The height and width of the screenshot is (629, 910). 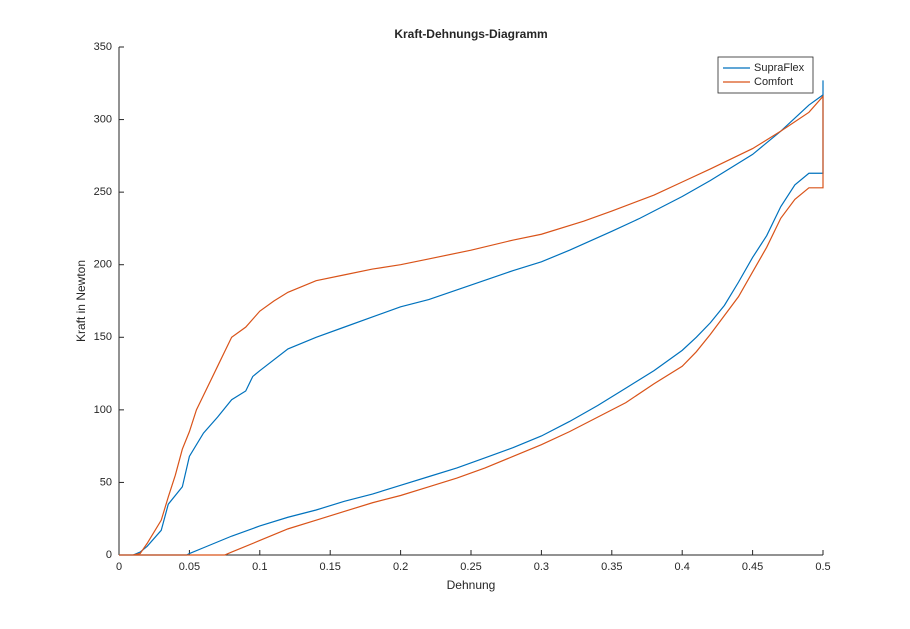 I want to click on legend-box, so click(x=765, y=75).